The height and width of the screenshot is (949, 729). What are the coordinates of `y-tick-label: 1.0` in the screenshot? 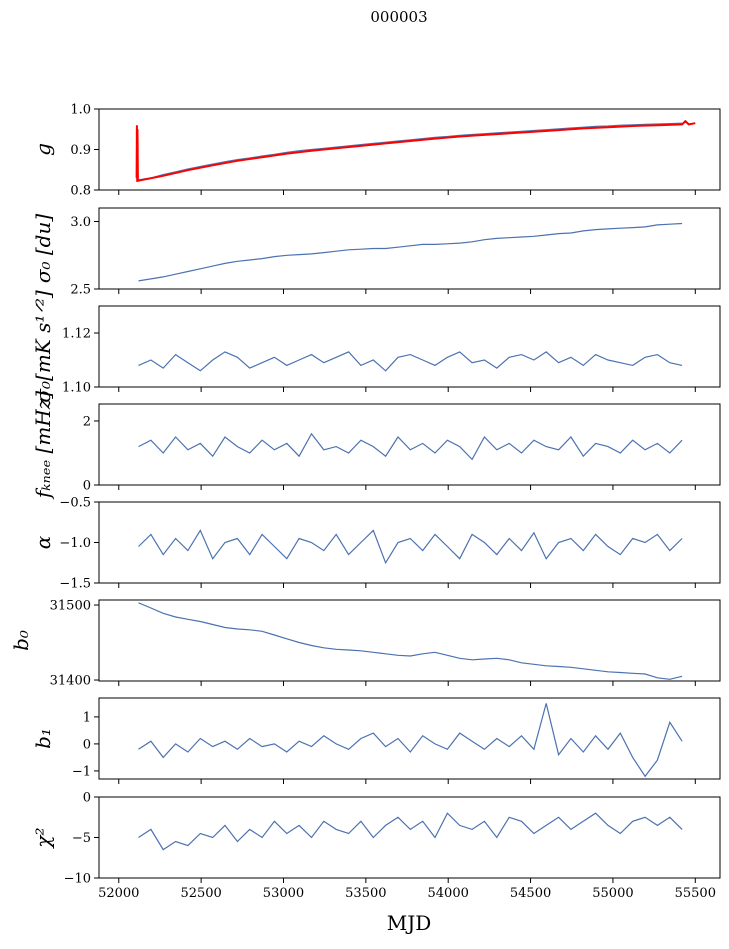 It's located at (80, 110).